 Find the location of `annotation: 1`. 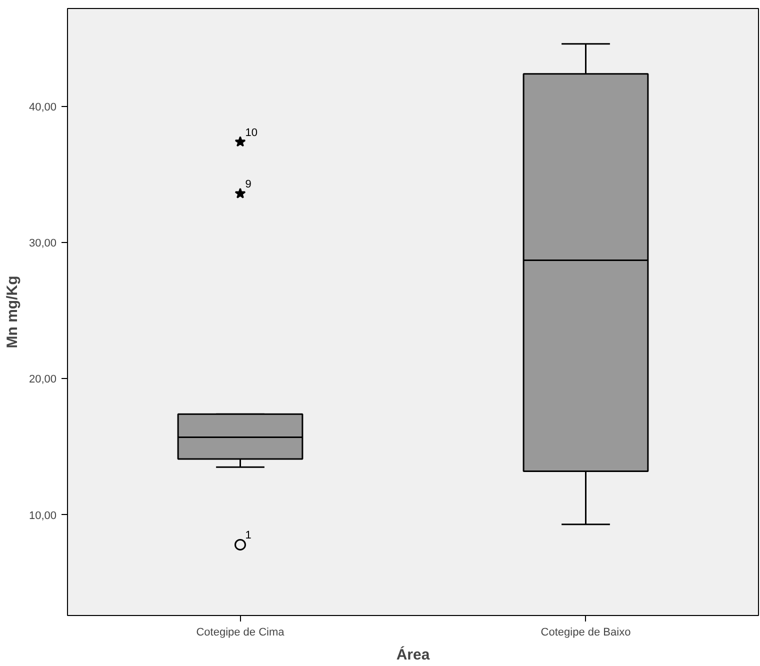

annotation: 1 is located at coordinates (248, 536).